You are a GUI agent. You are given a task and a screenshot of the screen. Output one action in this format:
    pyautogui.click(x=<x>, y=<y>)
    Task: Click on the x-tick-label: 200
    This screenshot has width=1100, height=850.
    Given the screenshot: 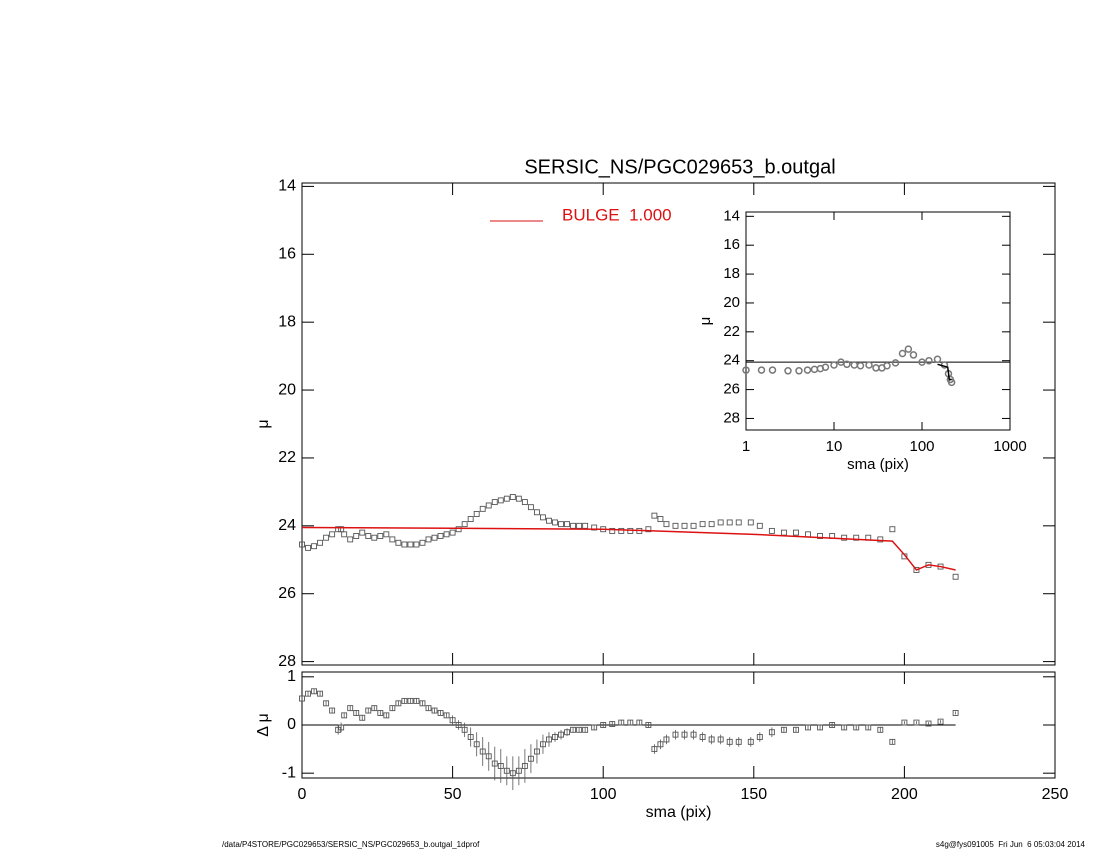 What is the action you would take?
    pyautogui.click(x=904, y=794)
    